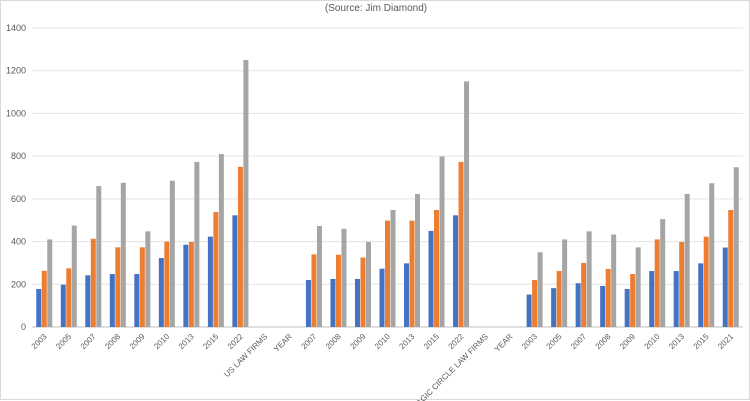 The height and width of the screenshot is (401, 750). Describe the element at coordinates (18, 199) in the screenshot. I see `y-tick-label: 600` at that location.